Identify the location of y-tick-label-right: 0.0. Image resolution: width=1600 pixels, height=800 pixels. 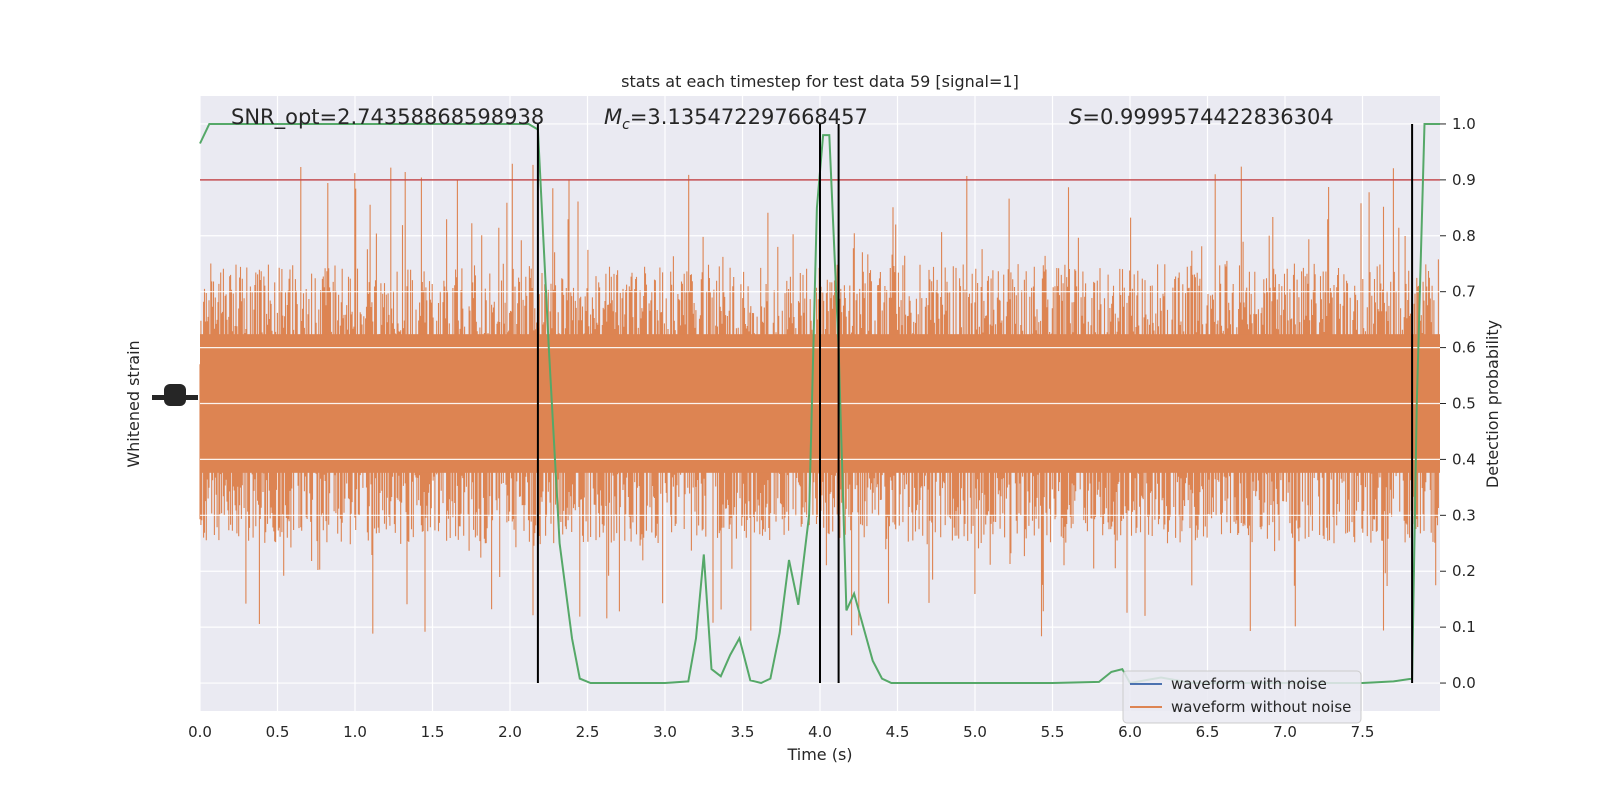
(1464, 683).